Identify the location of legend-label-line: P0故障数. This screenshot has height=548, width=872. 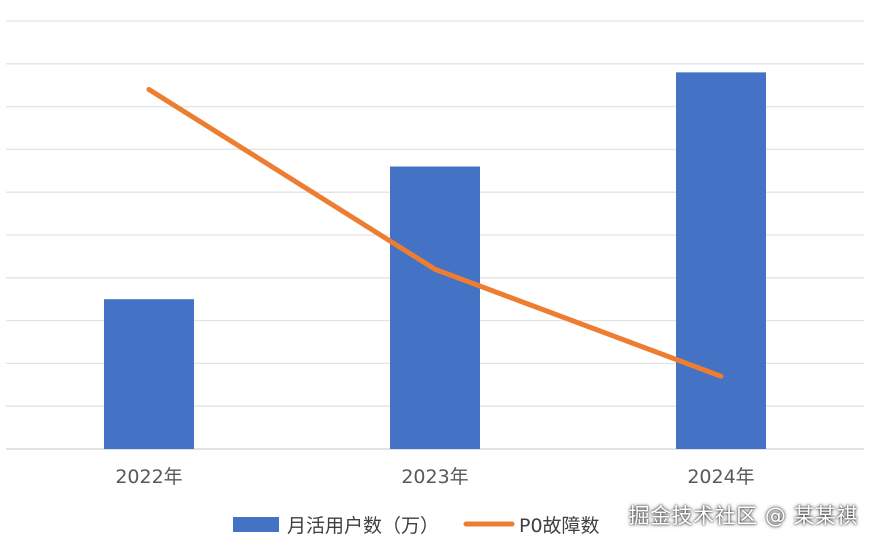
(559, 526).